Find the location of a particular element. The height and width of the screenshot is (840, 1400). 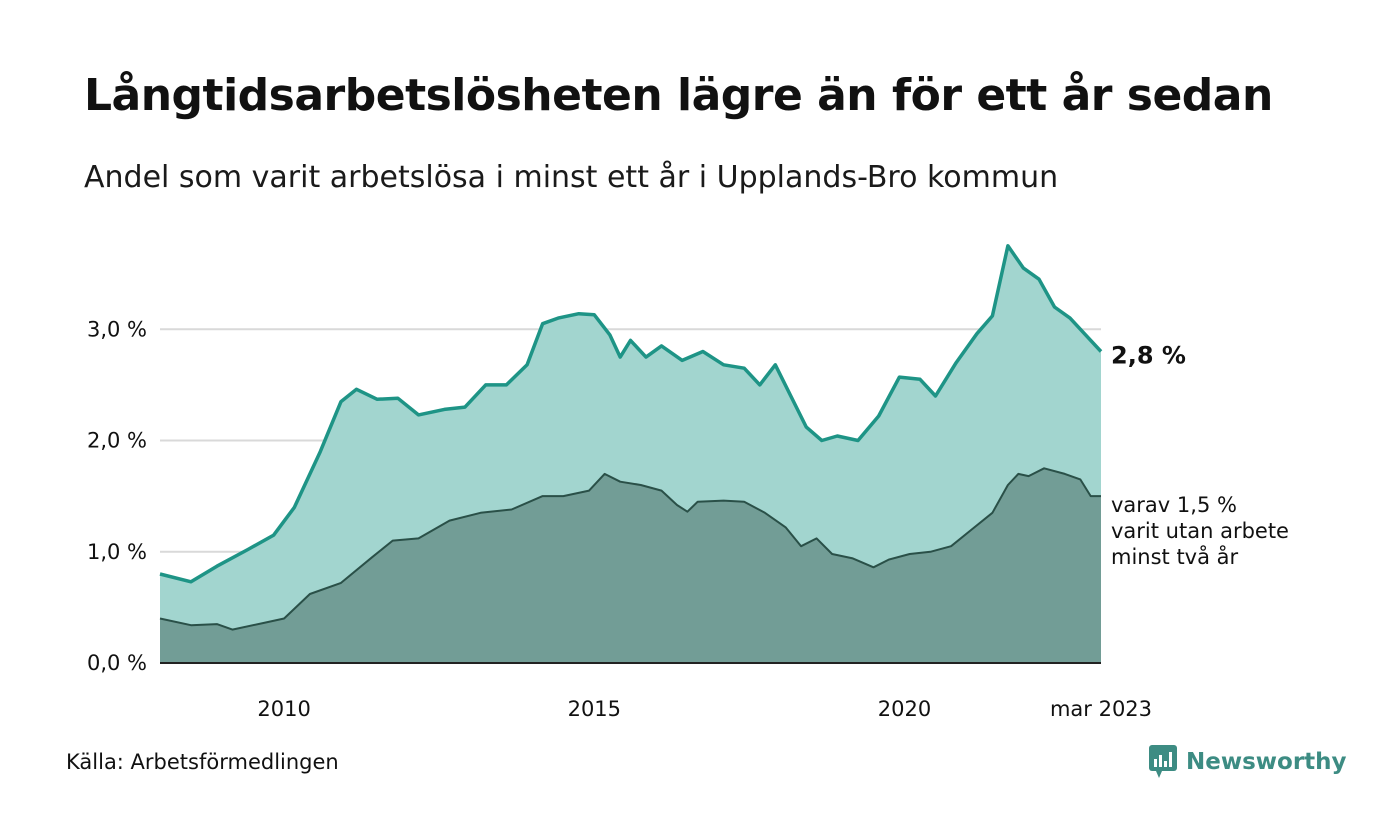

two-year-end-label: minst två år is located at coordinates (1175, 556).